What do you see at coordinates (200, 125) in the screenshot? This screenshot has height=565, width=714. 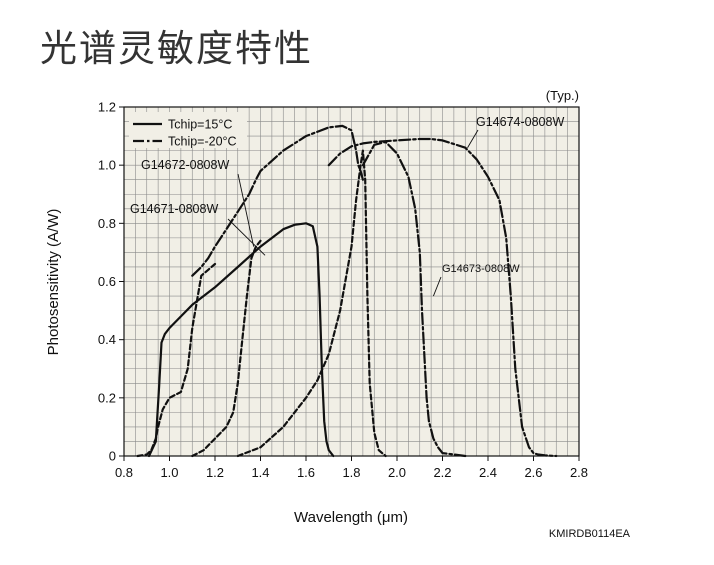 I see `legend-label: Tchip=15°C` at bounding box center [200, 125].